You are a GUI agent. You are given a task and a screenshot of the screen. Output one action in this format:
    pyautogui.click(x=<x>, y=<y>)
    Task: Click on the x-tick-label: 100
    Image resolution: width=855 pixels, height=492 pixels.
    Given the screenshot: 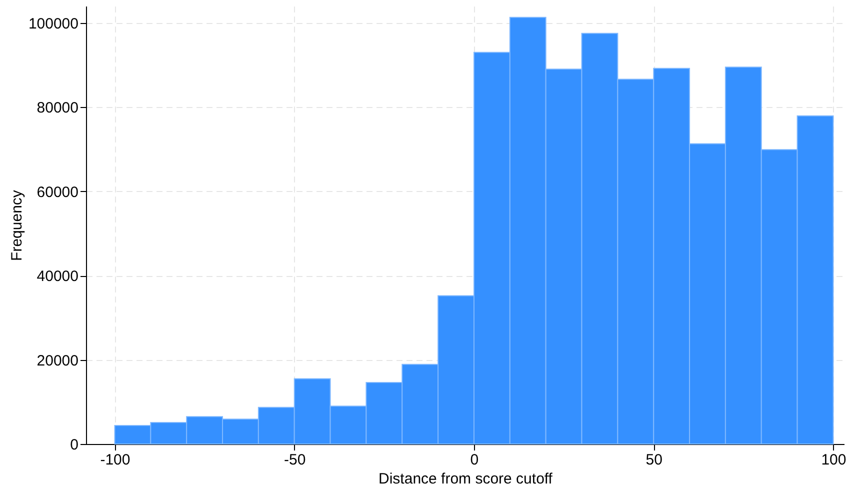 What is the action you would take?
    pyautogui.click(x=833, y=460)
    